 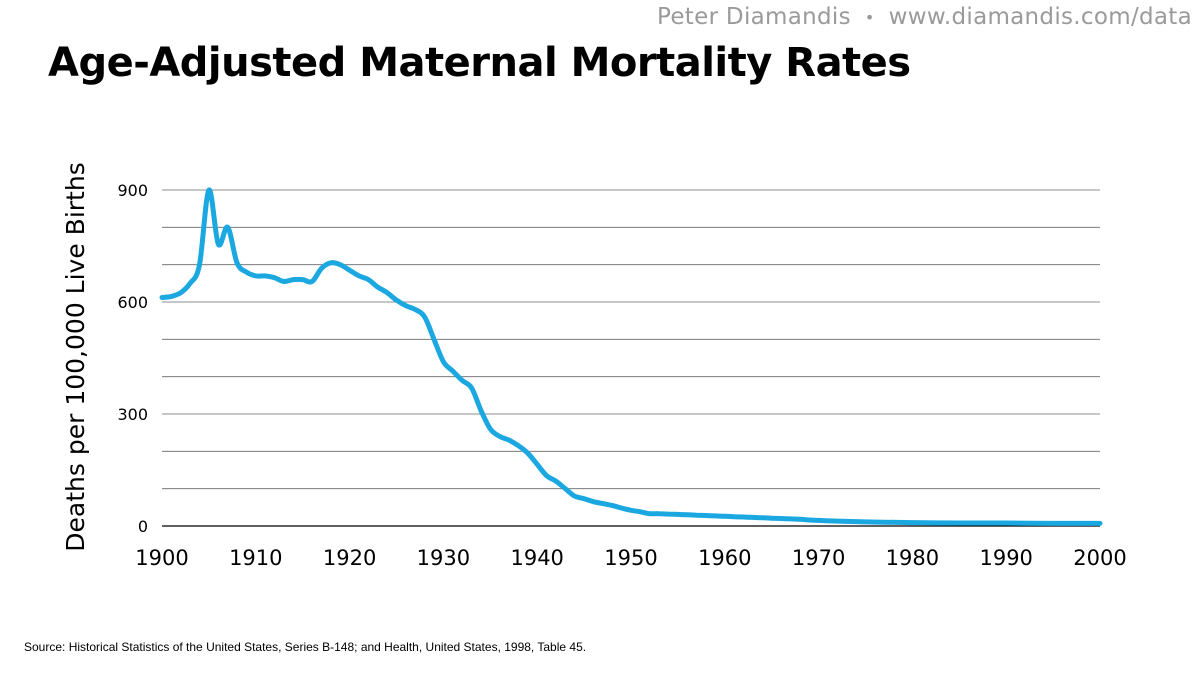 I want to click on x-tick-label: 1940, so click(x=536, y=558).